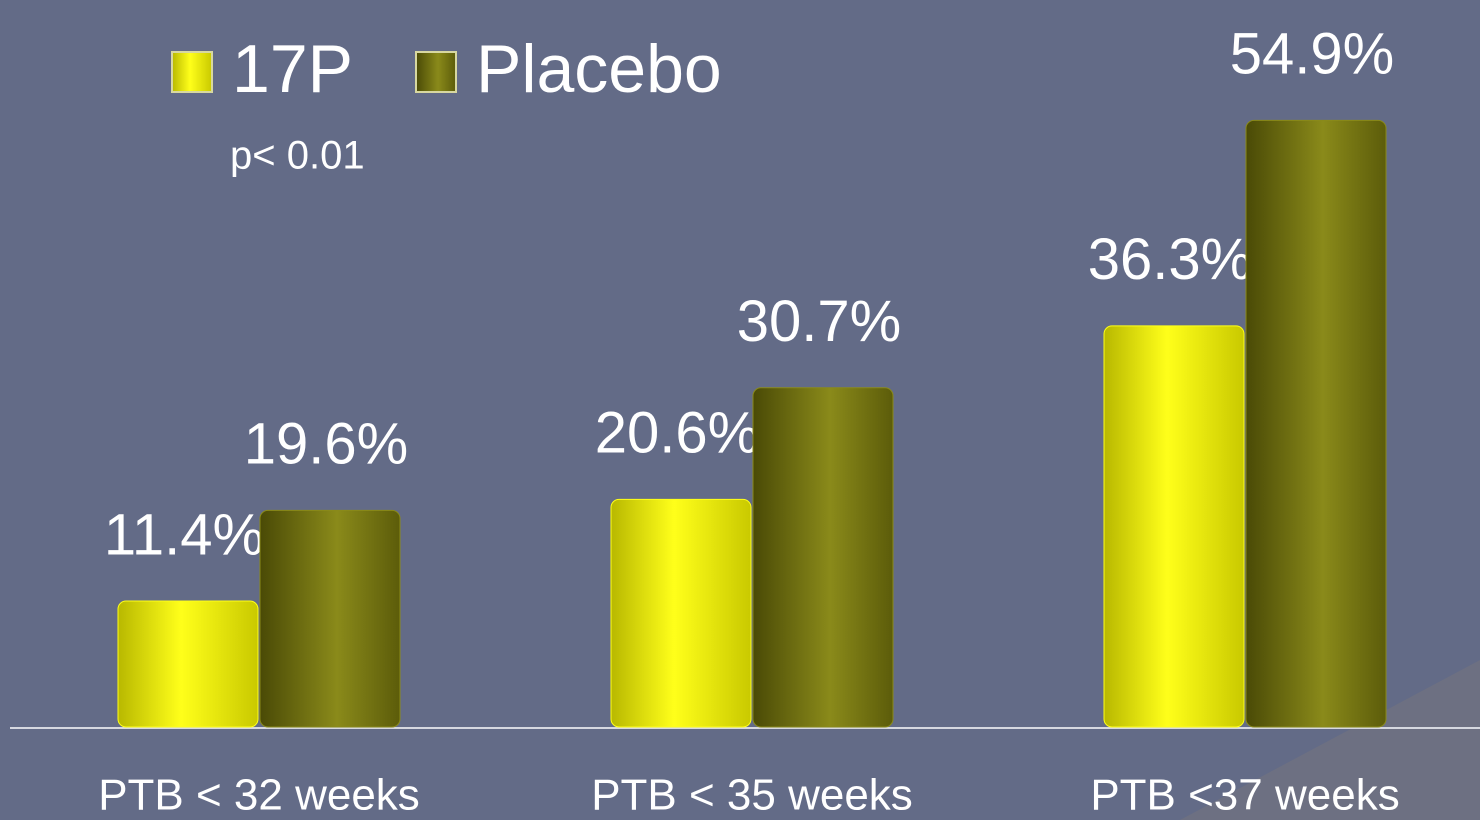  Describe the element at coordinates (819, 321) in the screenshot. I see `data-label: 30.7%` at that location.